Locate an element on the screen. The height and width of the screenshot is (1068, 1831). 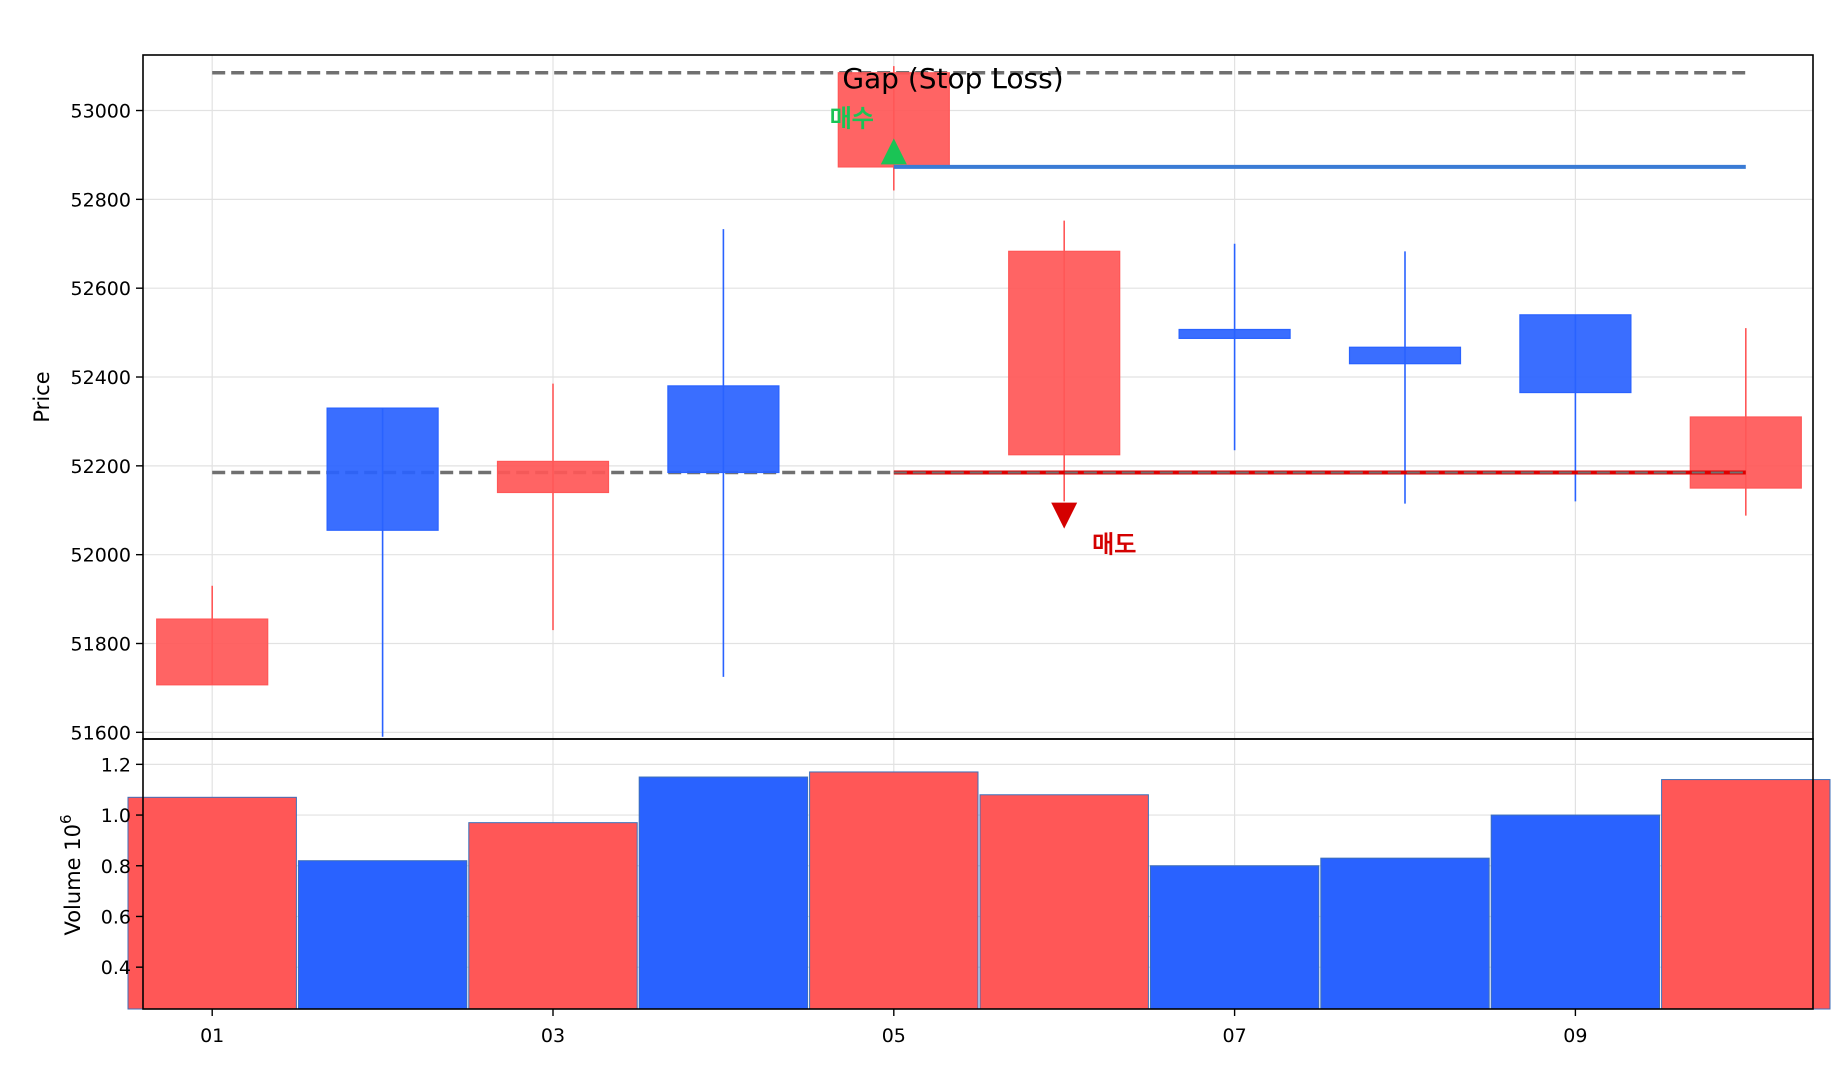
buy-marker-icon is located at coordinates (893, 151).